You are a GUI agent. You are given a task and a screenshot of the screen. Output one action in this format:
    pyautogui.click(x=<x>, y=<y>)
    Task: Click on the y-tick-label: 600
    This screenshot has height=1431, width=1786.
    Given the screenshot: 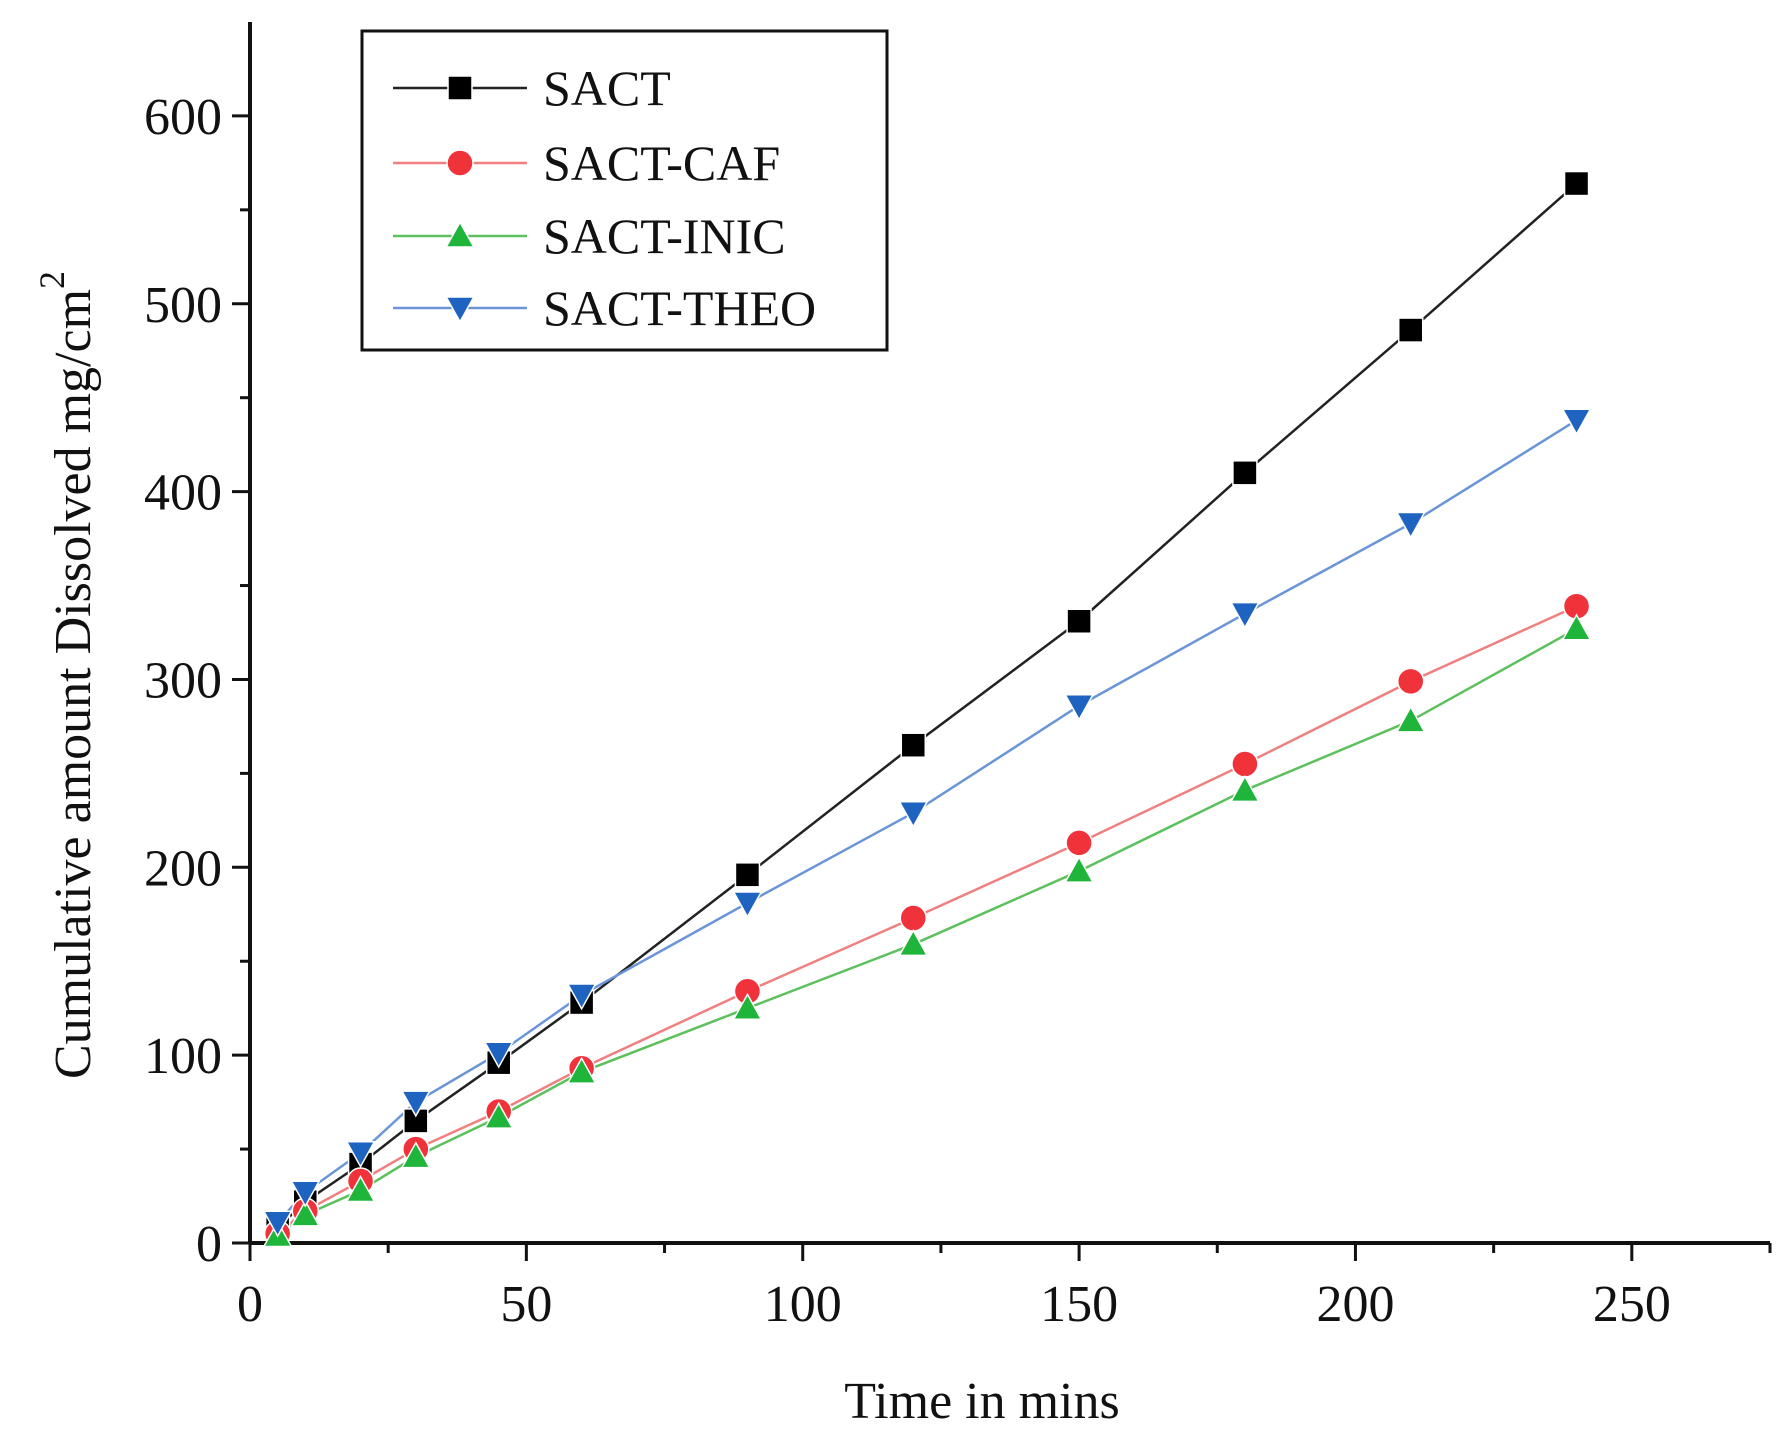 What is the action you would take?
    pyautogui.click(x=183, y=117)
    